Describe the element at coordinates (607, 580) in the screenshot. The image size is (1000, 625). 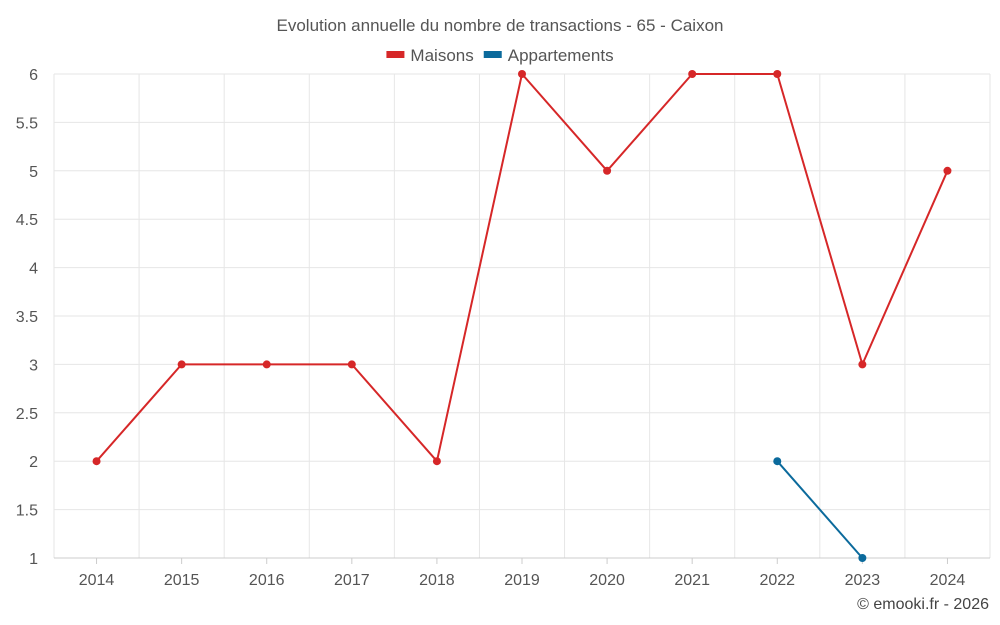
I see `x-tick-label: 2020` at that location.